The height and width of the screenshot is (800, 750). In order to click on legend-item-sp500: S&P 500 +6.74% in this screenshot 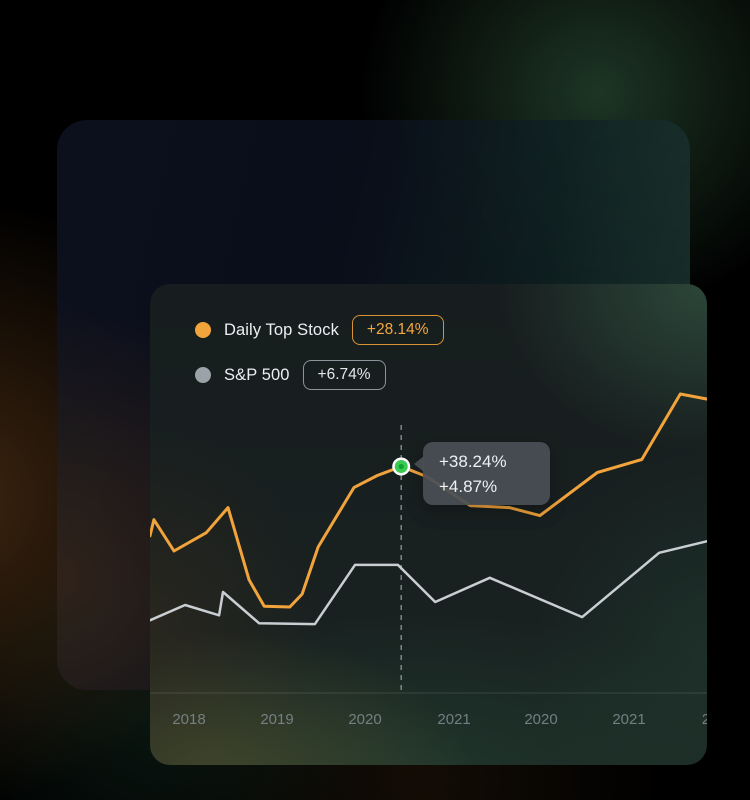, I will do `click(319, 375)`.